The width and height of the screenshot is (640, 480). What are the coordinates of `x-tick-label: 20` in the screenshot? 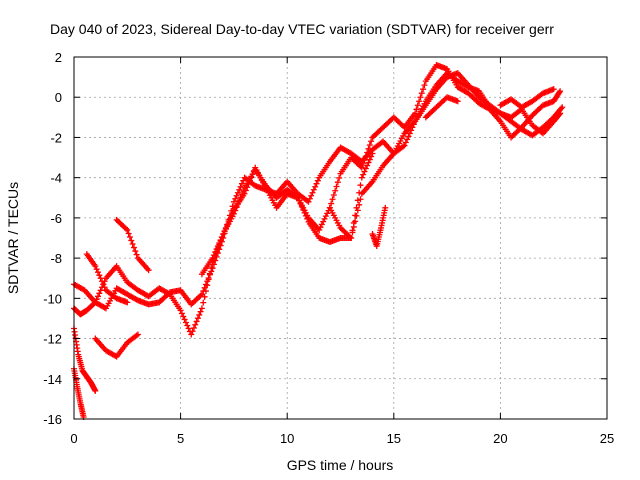 It's located at (500, 438).